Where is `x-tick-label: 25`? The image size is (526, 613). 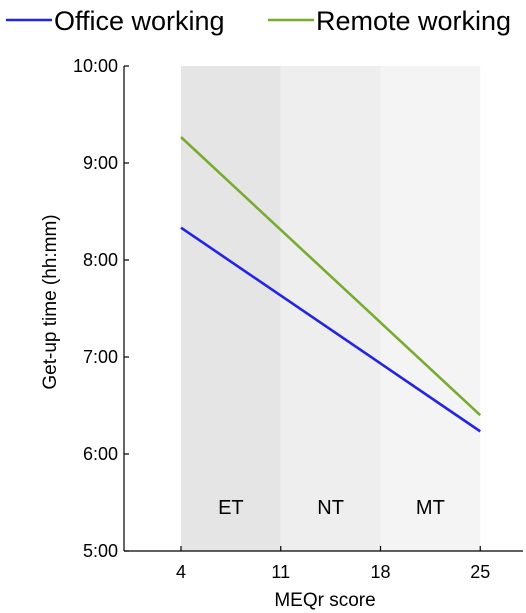 x-tick-label: 25 is located at coordinates (480, 572).